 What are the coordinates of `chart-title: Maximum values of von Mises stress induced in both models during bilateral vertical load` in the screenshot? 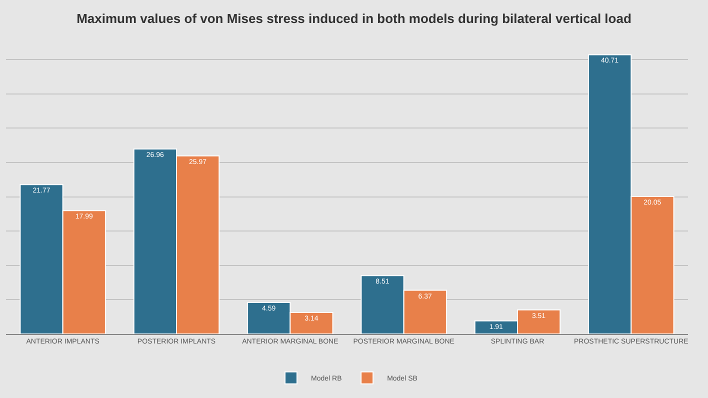 It's located at (354, 18).